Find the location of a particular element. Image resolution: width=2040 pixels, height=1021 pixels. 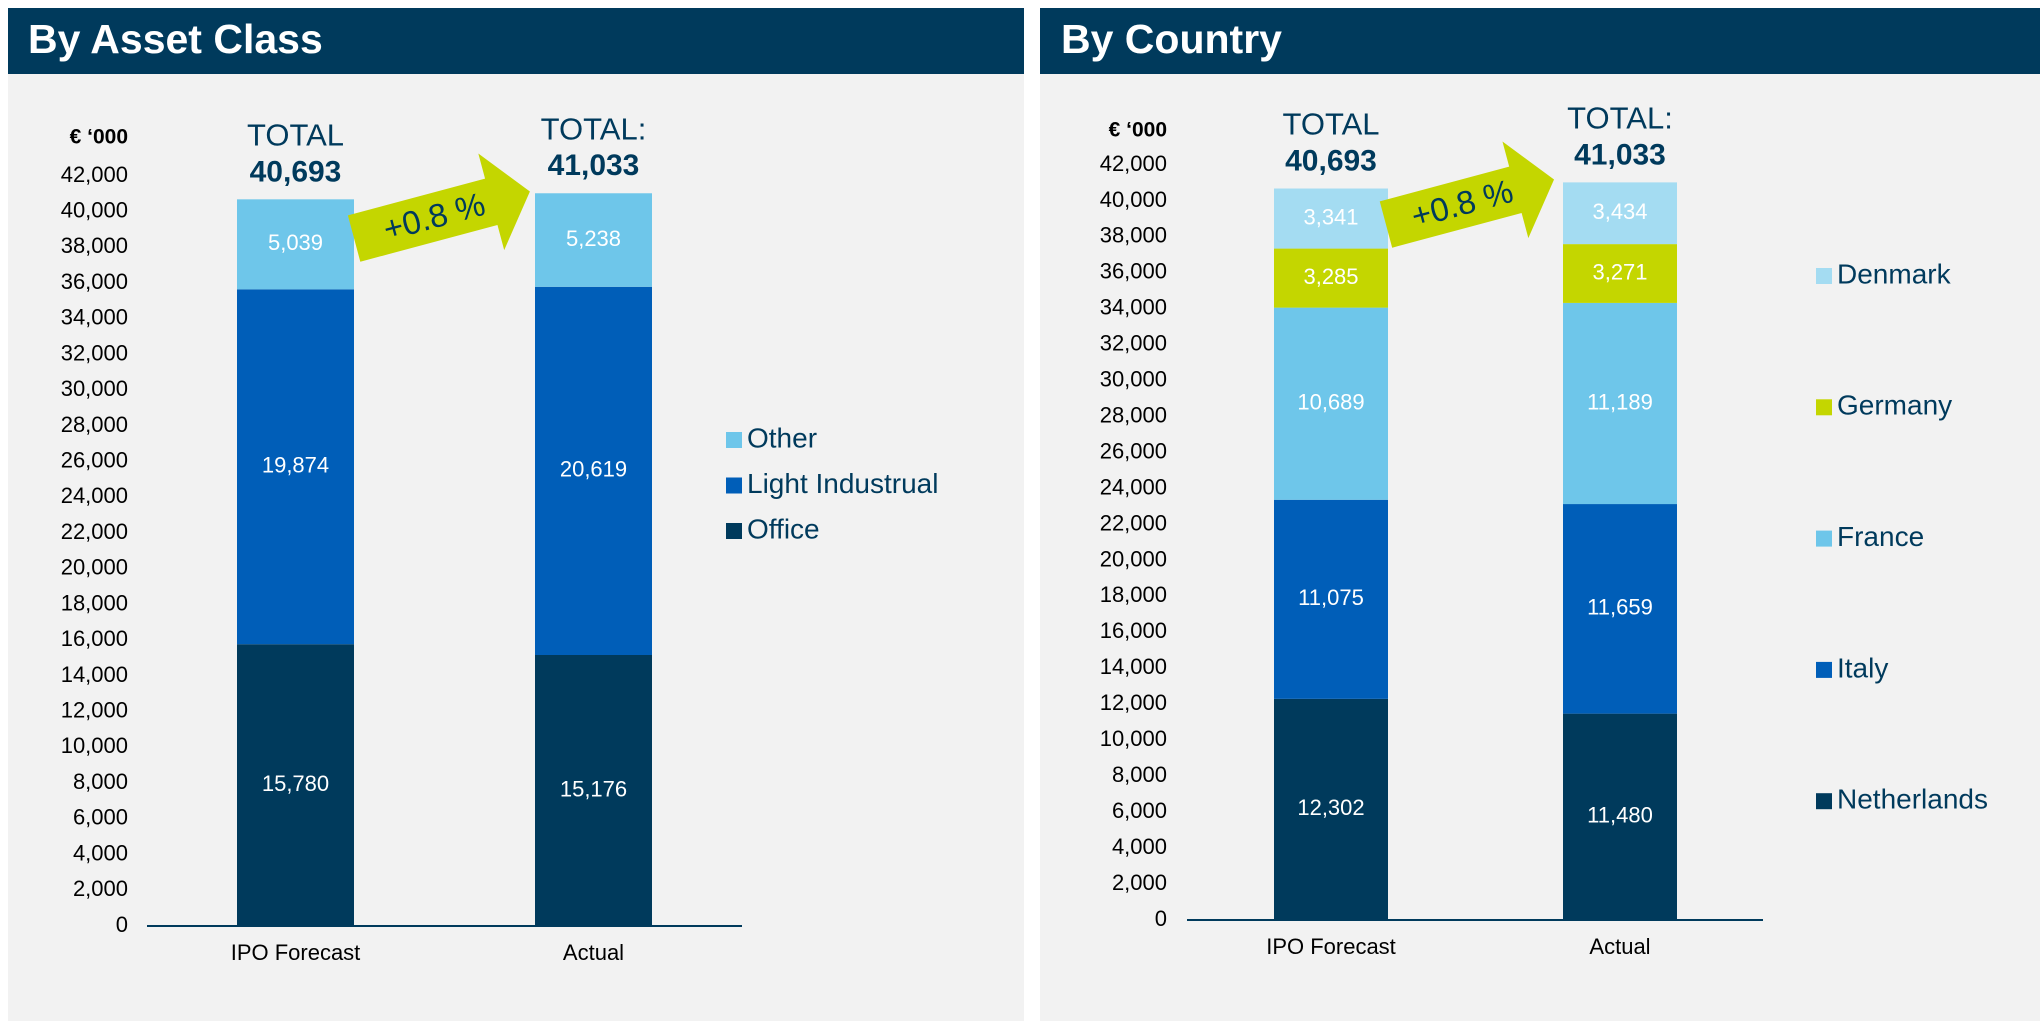

legend-label: Italy is located at coordinates (1862, 667).